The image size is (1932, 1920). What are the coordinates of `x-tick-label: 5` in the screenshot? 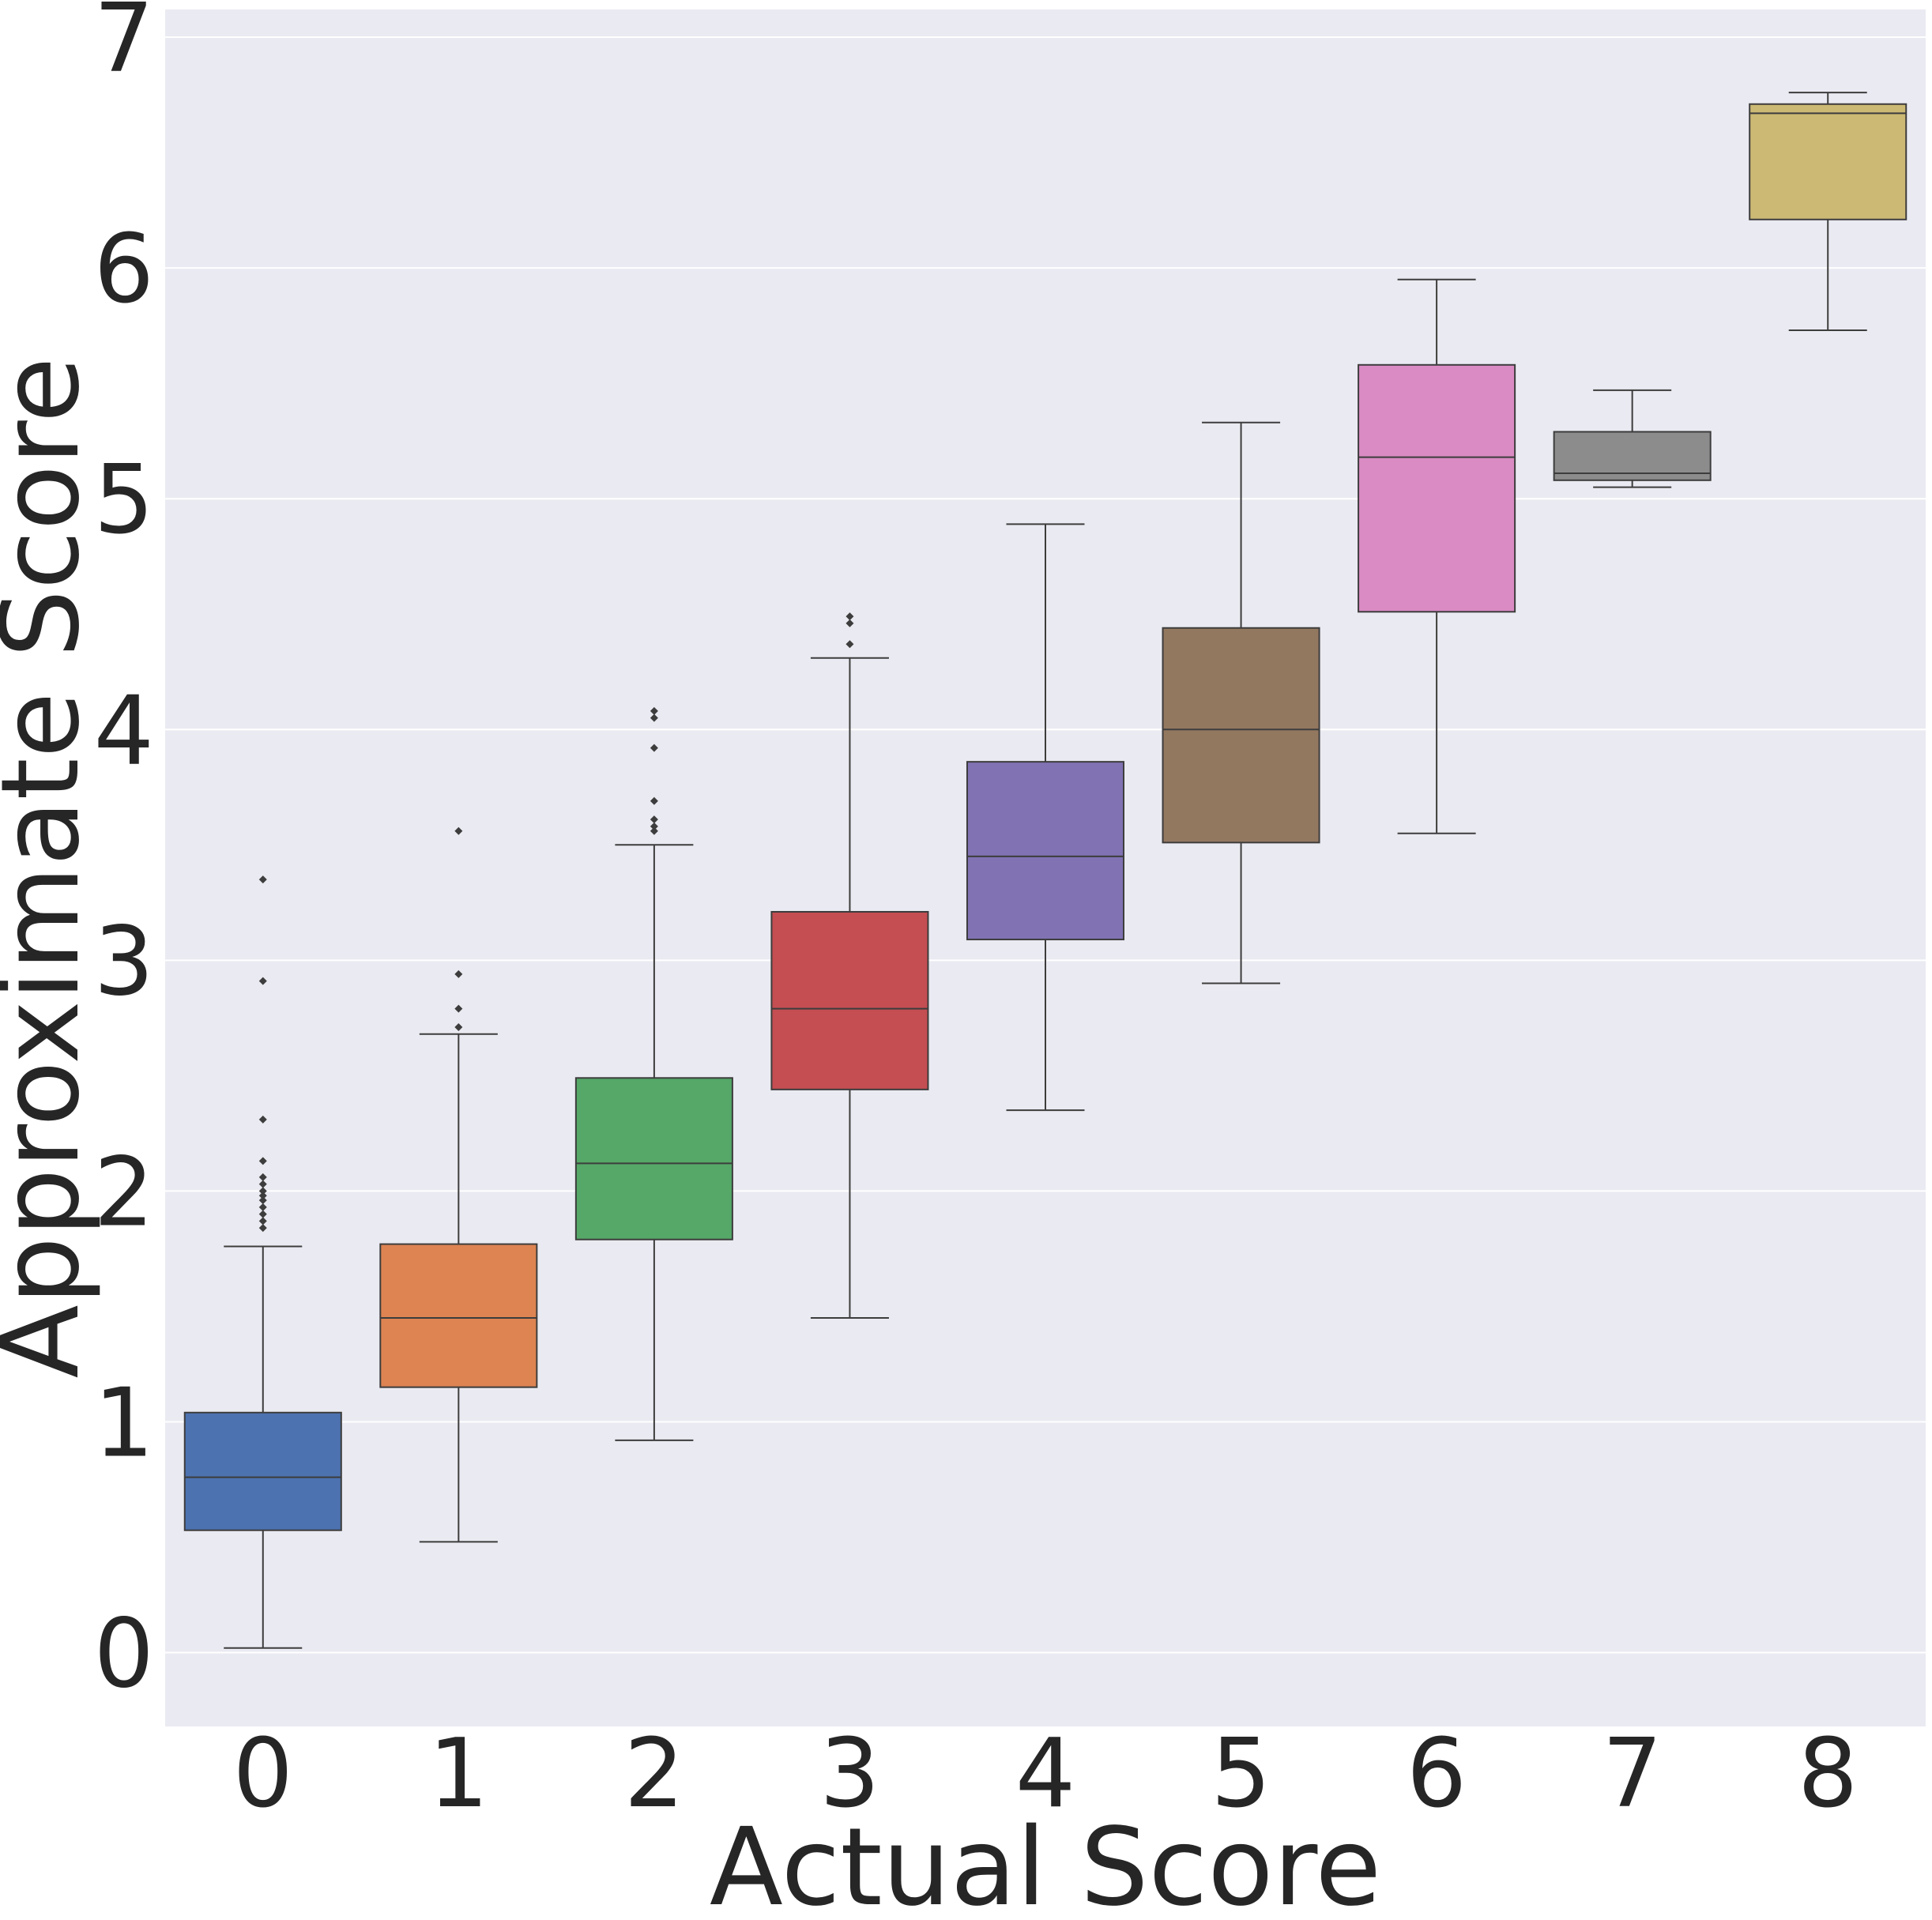 It's located at (1241, 1774).